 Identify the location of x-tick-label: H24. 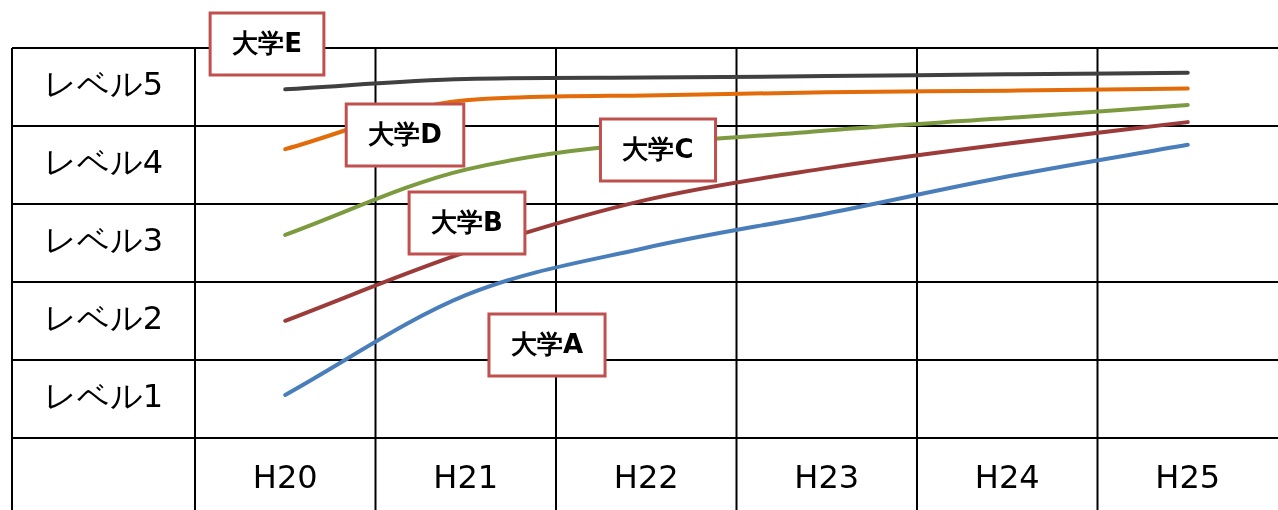
(1007, 476).